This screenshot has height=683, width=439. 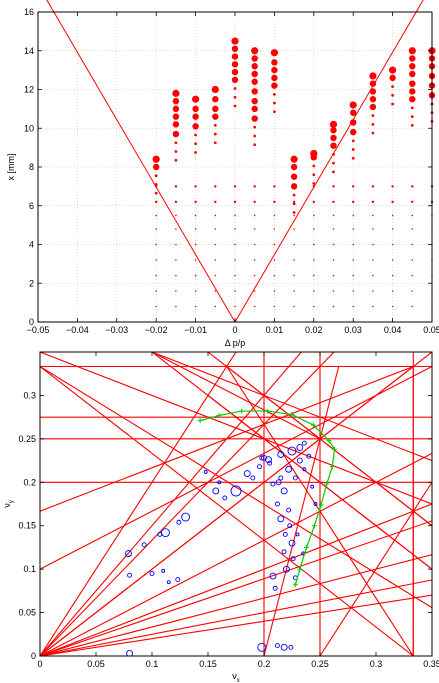 What do you see at coordinates (27, 439) in the screenshot?
I see `chart2-y-tick-label: 0.25` at bounding box center [27, 439].